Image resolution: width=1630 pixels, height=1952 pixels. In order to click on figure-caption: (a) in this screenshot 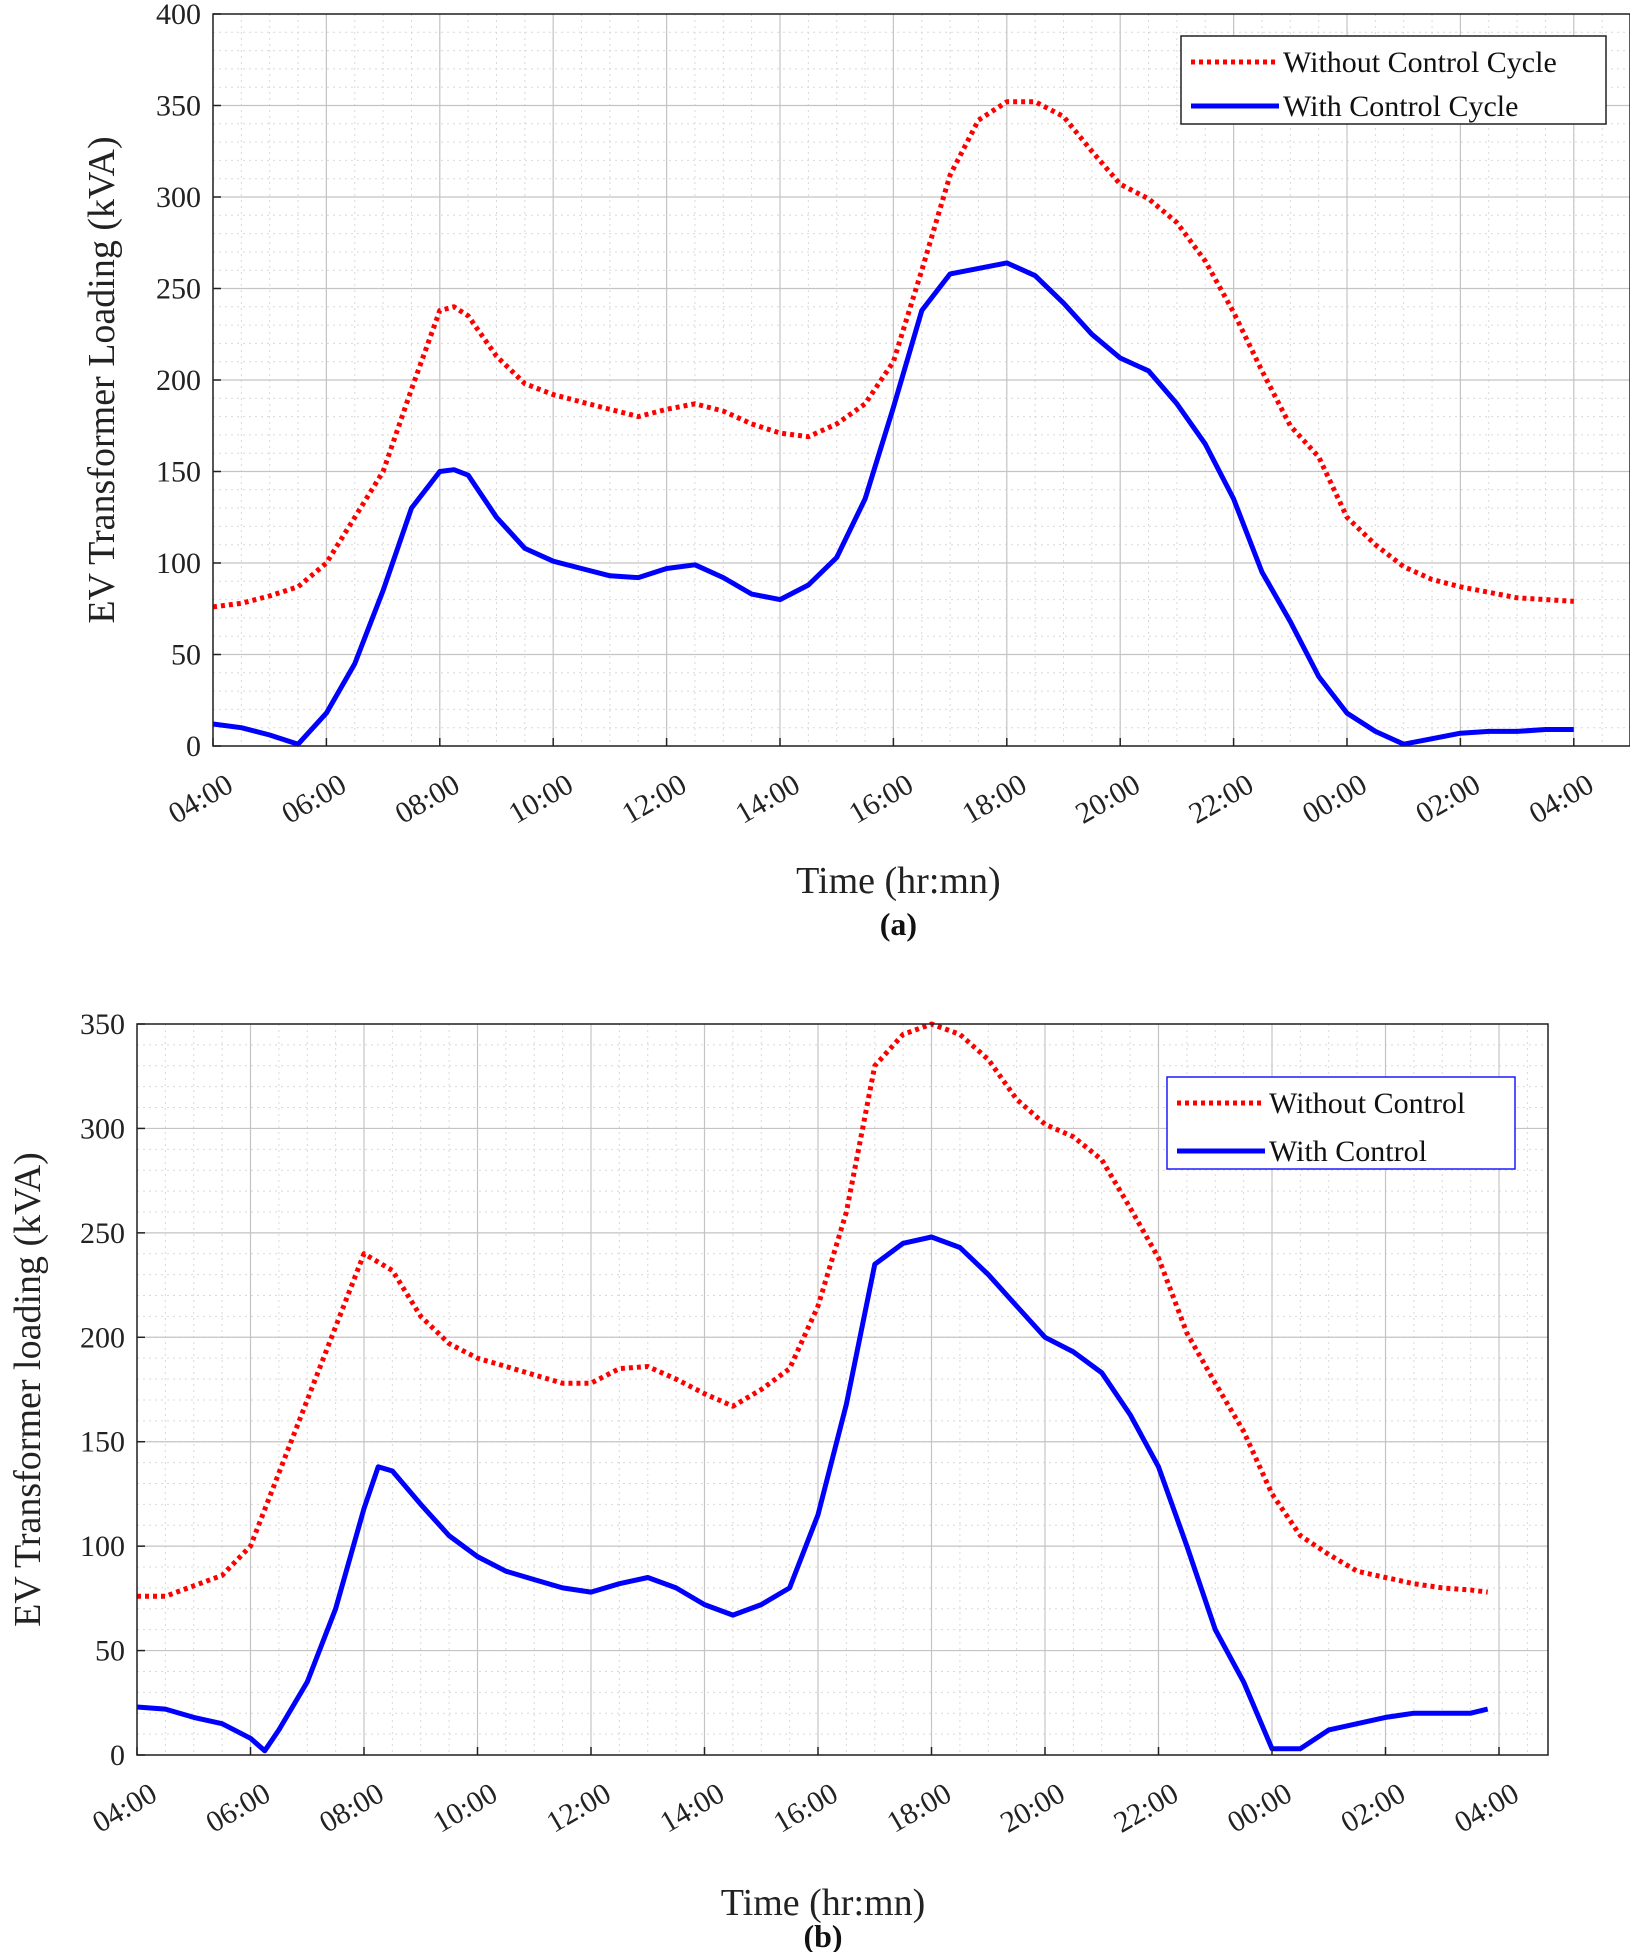, I will do `click(898, 924)`.